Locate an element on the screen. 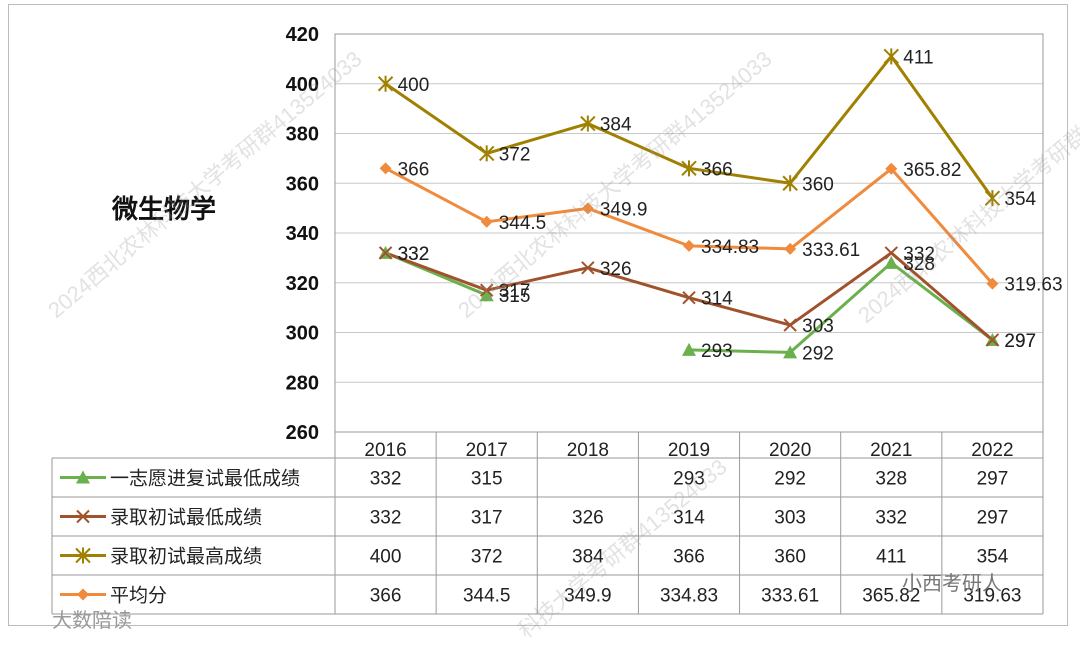  data-label: 400 is located at coordinates (414, 85).